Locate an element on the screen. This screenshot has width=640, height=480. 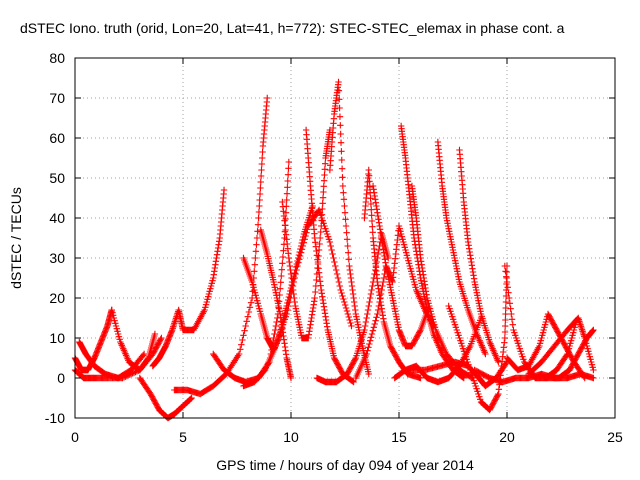
y-tick-label: -10 is located at coordinates (55, 418).